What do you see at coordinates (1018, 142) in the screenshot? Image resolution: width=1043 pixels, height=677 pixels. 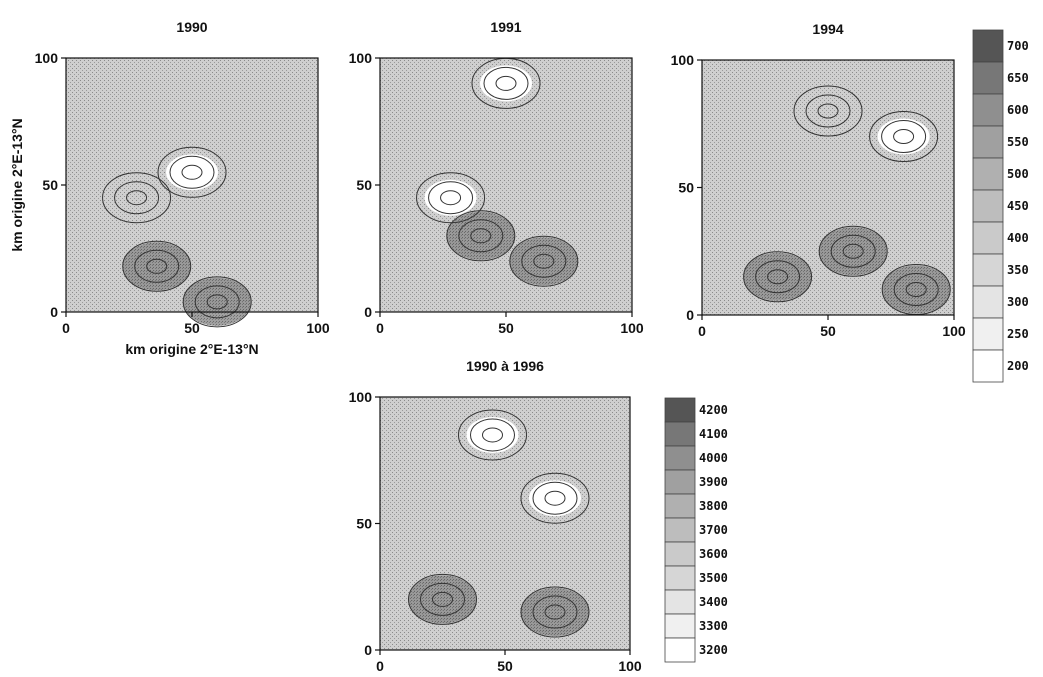 I see `legend-level-label: 550` at bounding box center [1018, 142].